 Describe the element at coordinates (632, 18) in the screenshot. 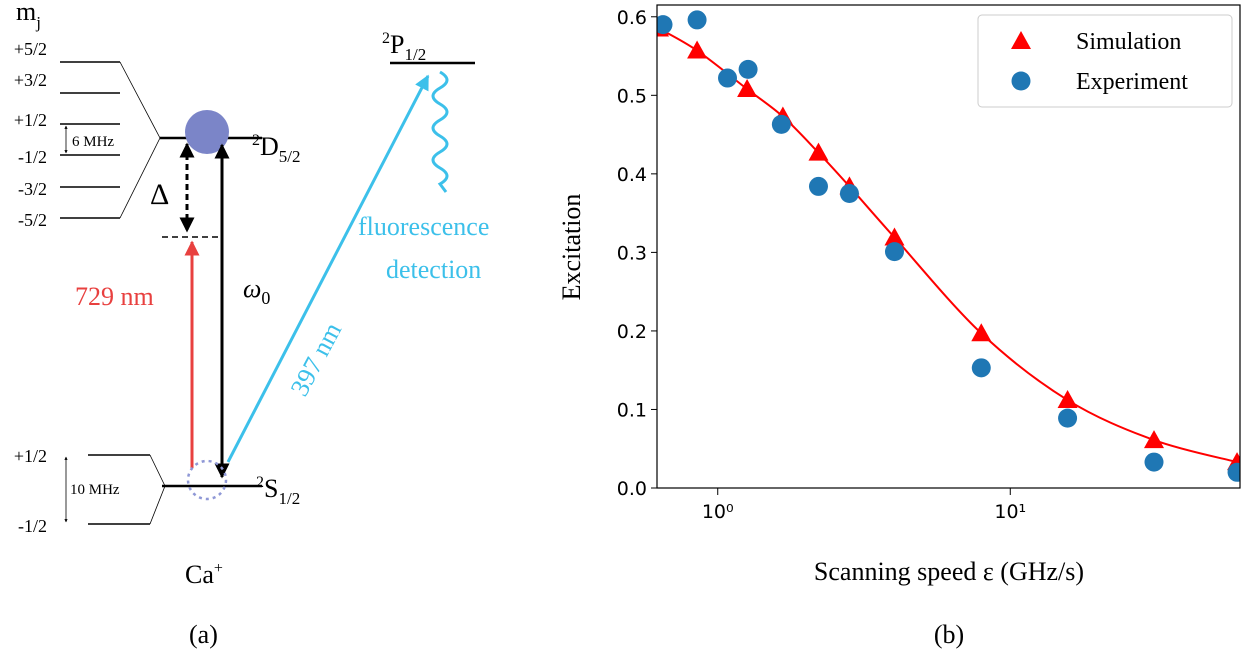

I see `y-tick-label: 0.6` at that location.